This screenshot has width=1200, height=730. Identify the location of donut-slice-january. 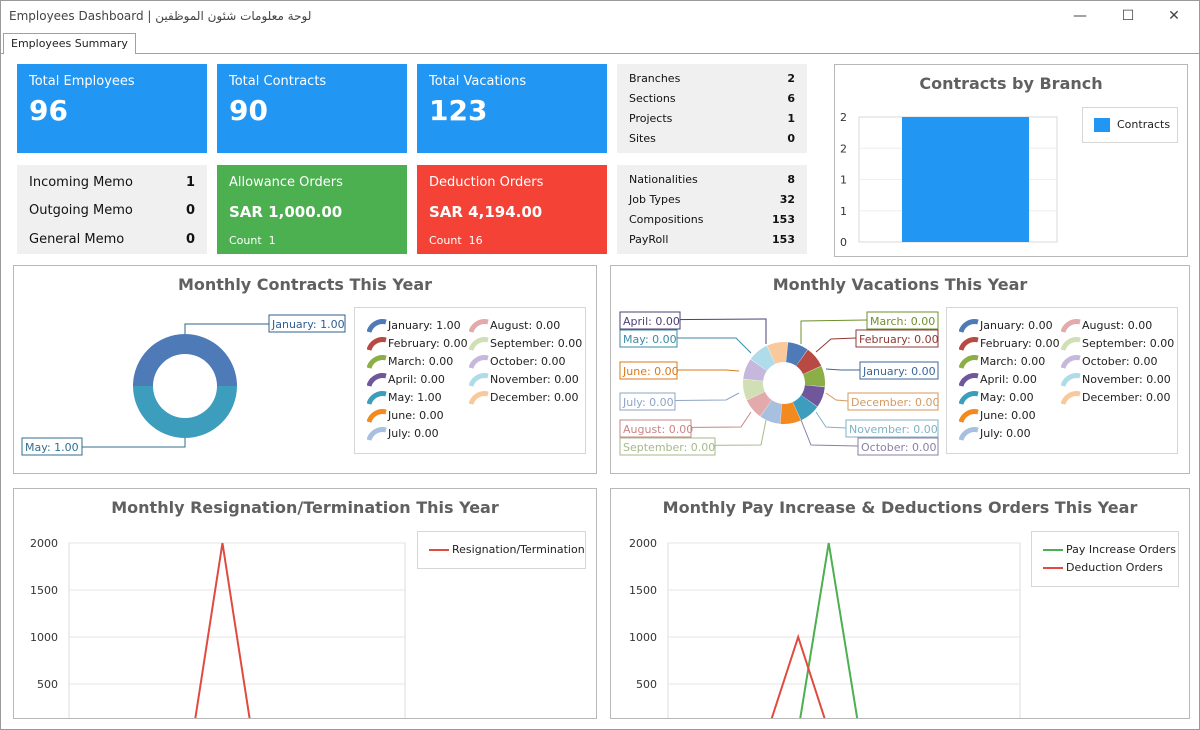
(185, 359).